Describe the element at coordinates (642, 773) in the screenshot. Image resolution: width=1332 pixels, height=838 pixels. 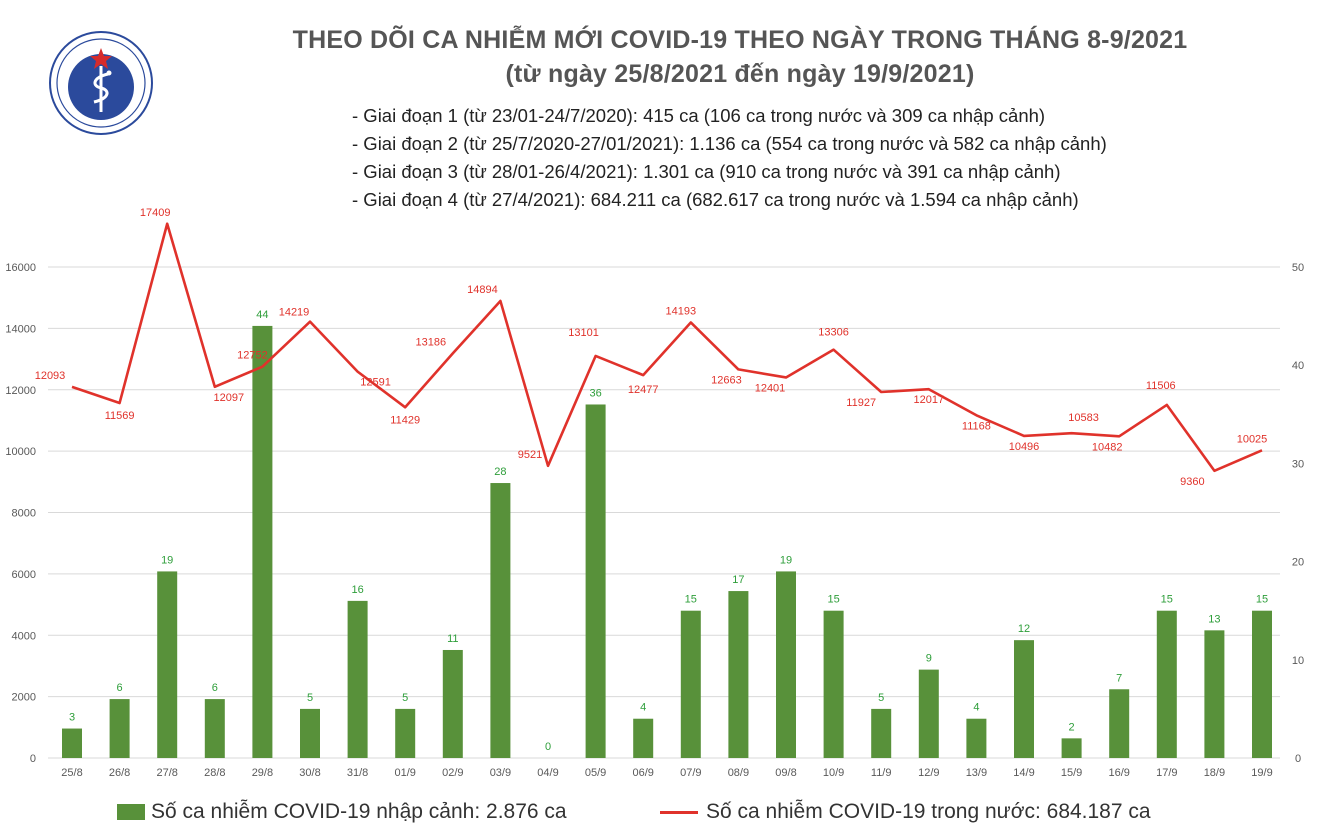
I see `x-tick-label: 06/9` at that location.